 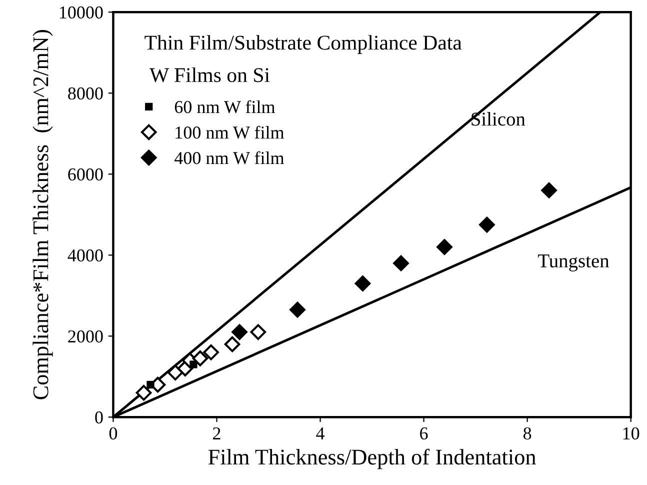 I want to click on x-tick-label: 4, so click(x=320, y=433).